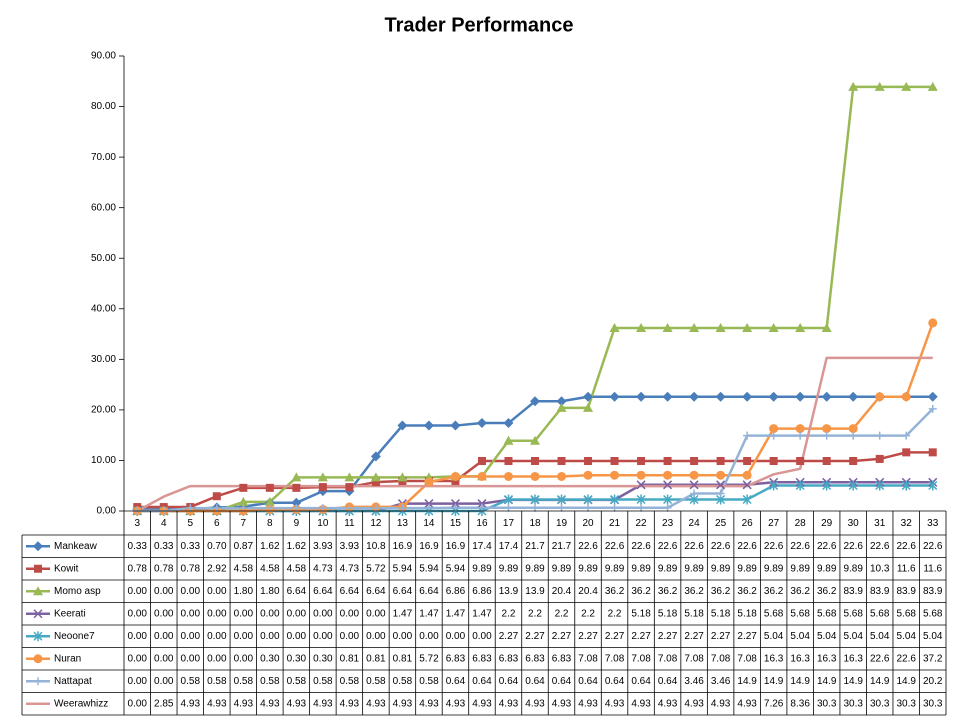  What do you see at coordinates (376, 681) in the screenshot?
I see `table-cell: 0.58` at bounding box center [376, 681].